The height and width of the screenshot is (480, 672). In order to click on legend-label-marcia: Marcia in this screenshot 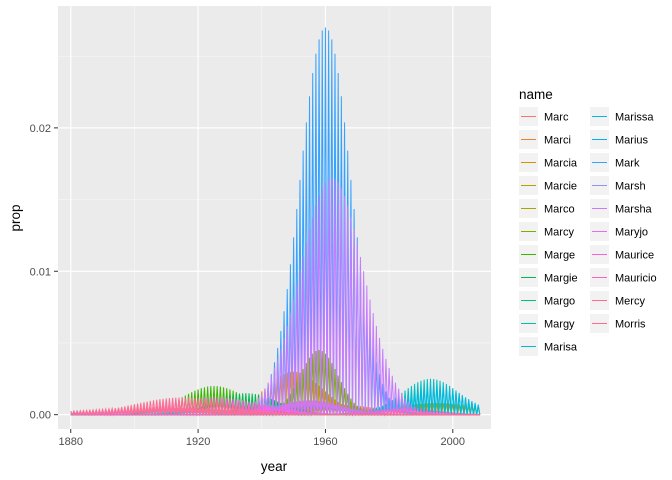, I will do `click(561, 164)`.